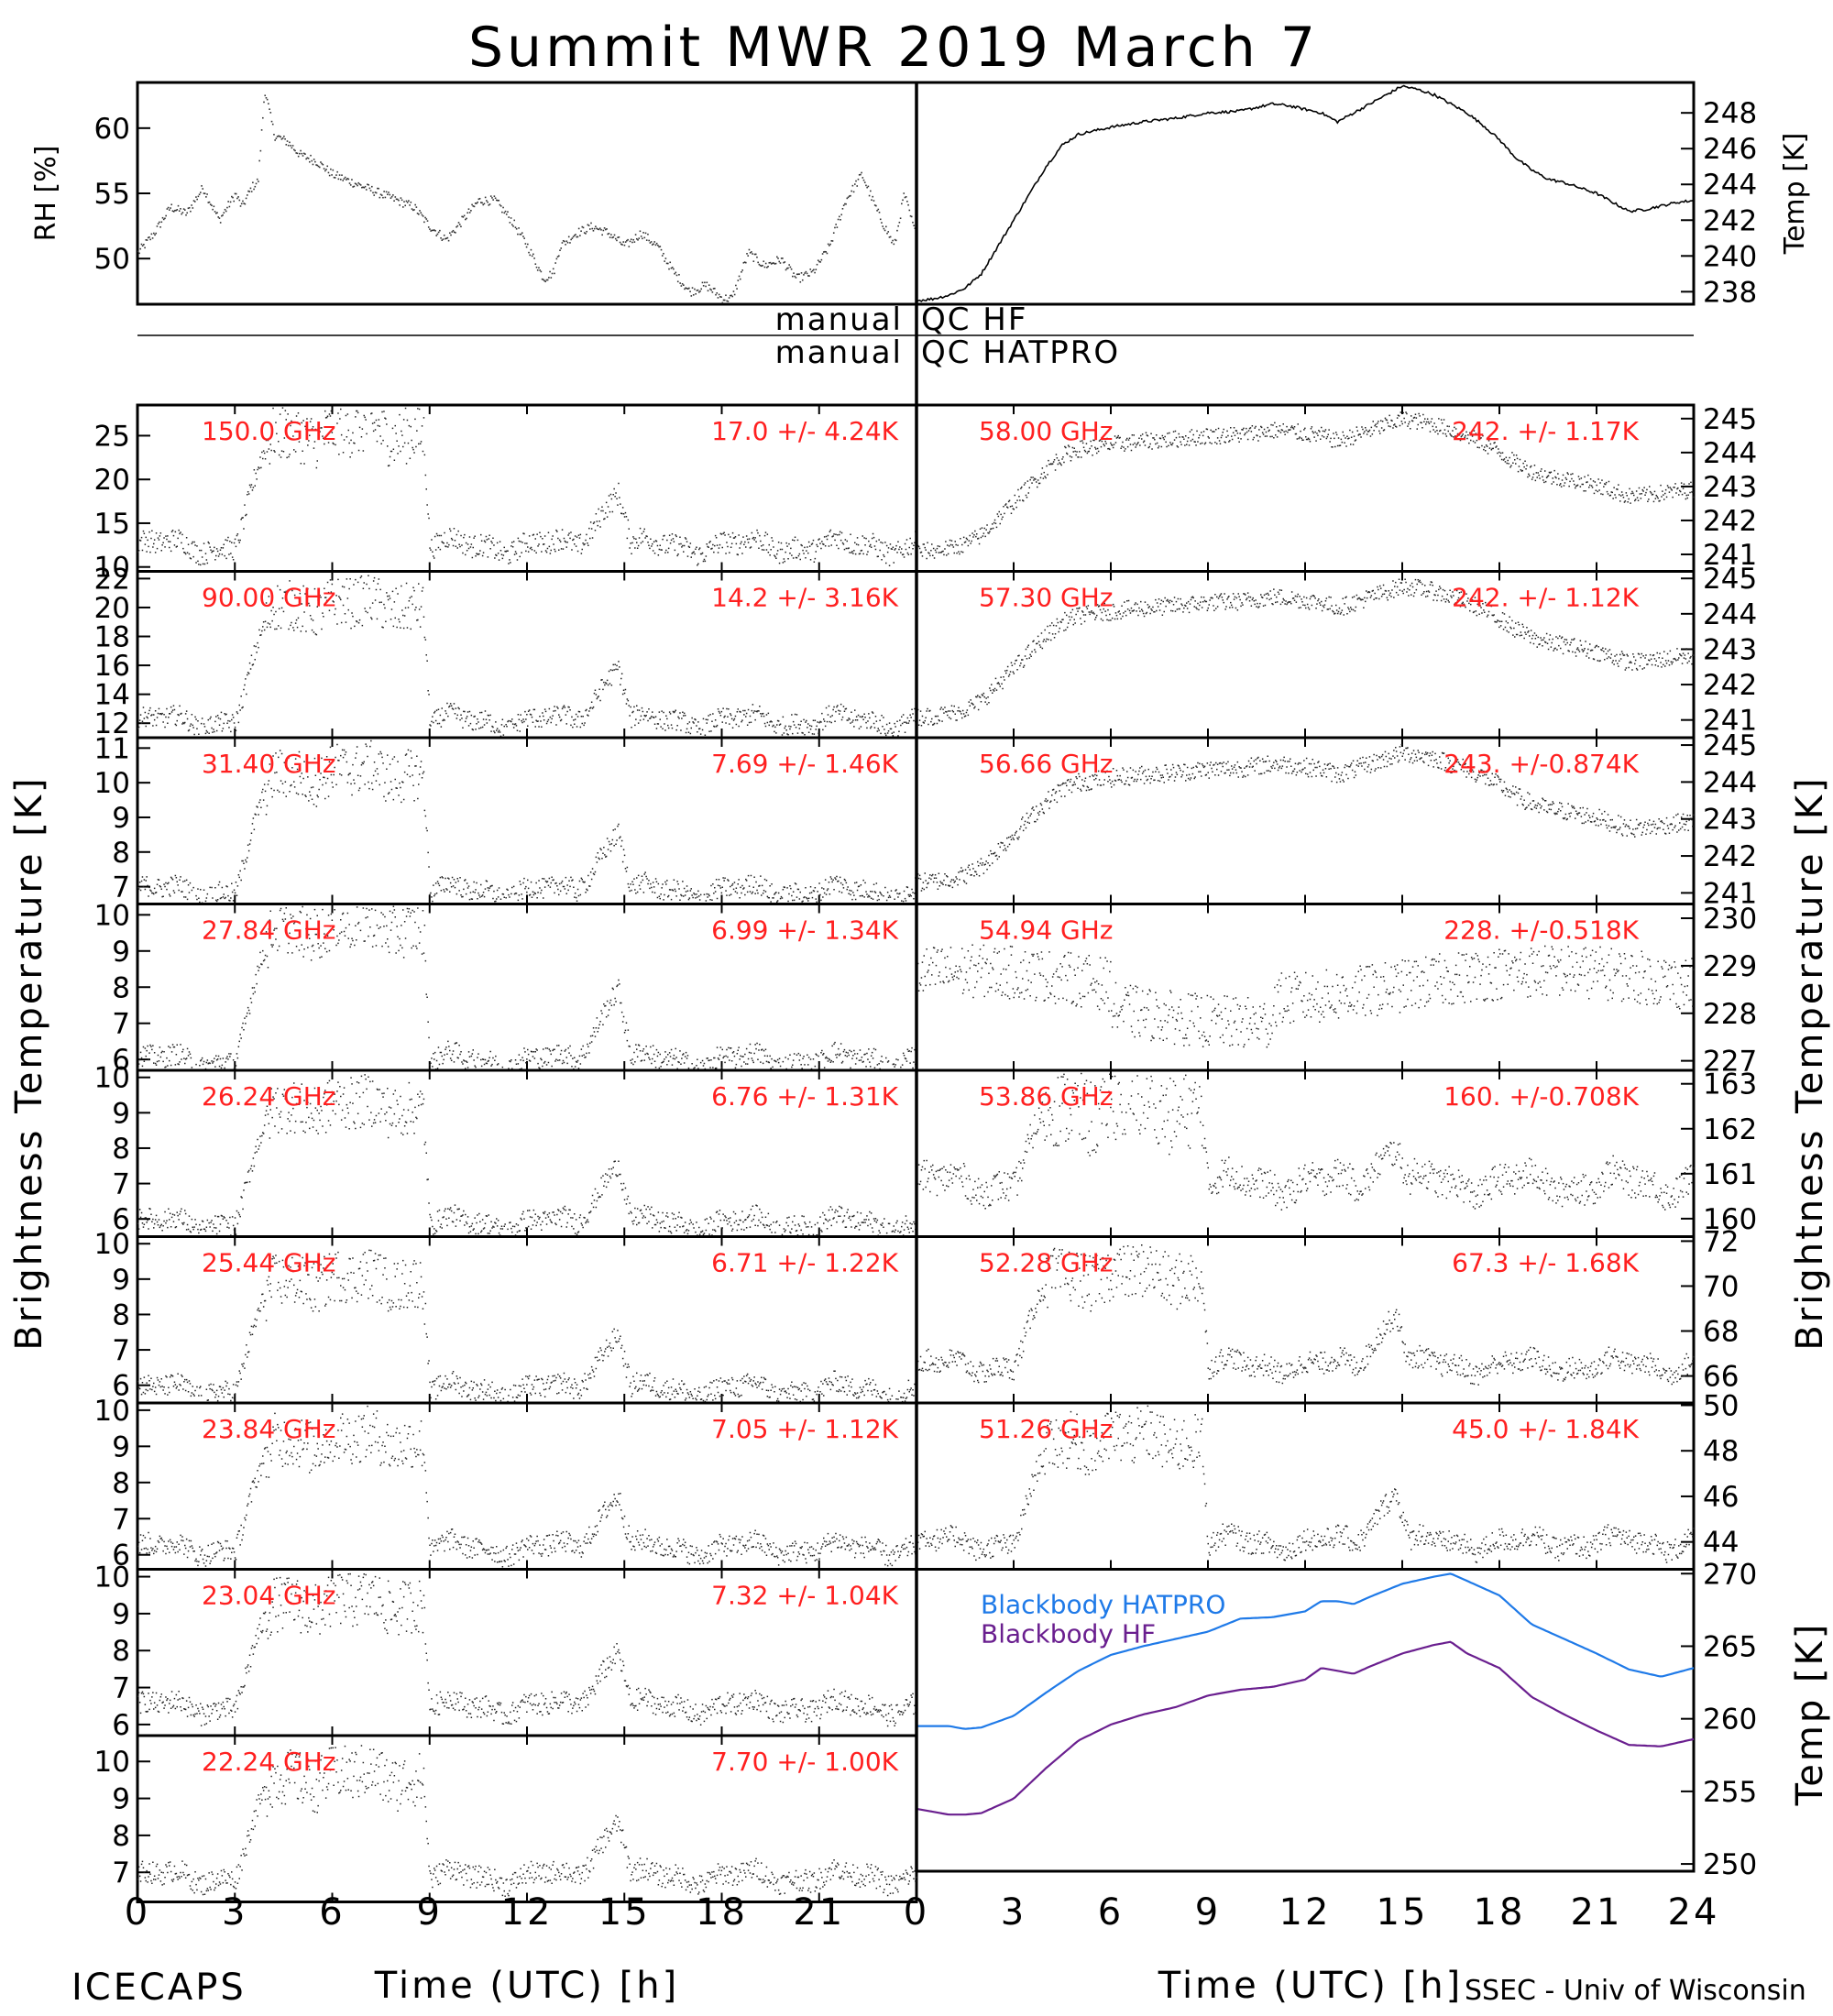 This screenshot has height=2016, width=1833. What do you see at coordinates (1730, 419) in the screenshot?
I see `hatpro-channel-ytick-label: 245` at bounding box center [1730, 419].